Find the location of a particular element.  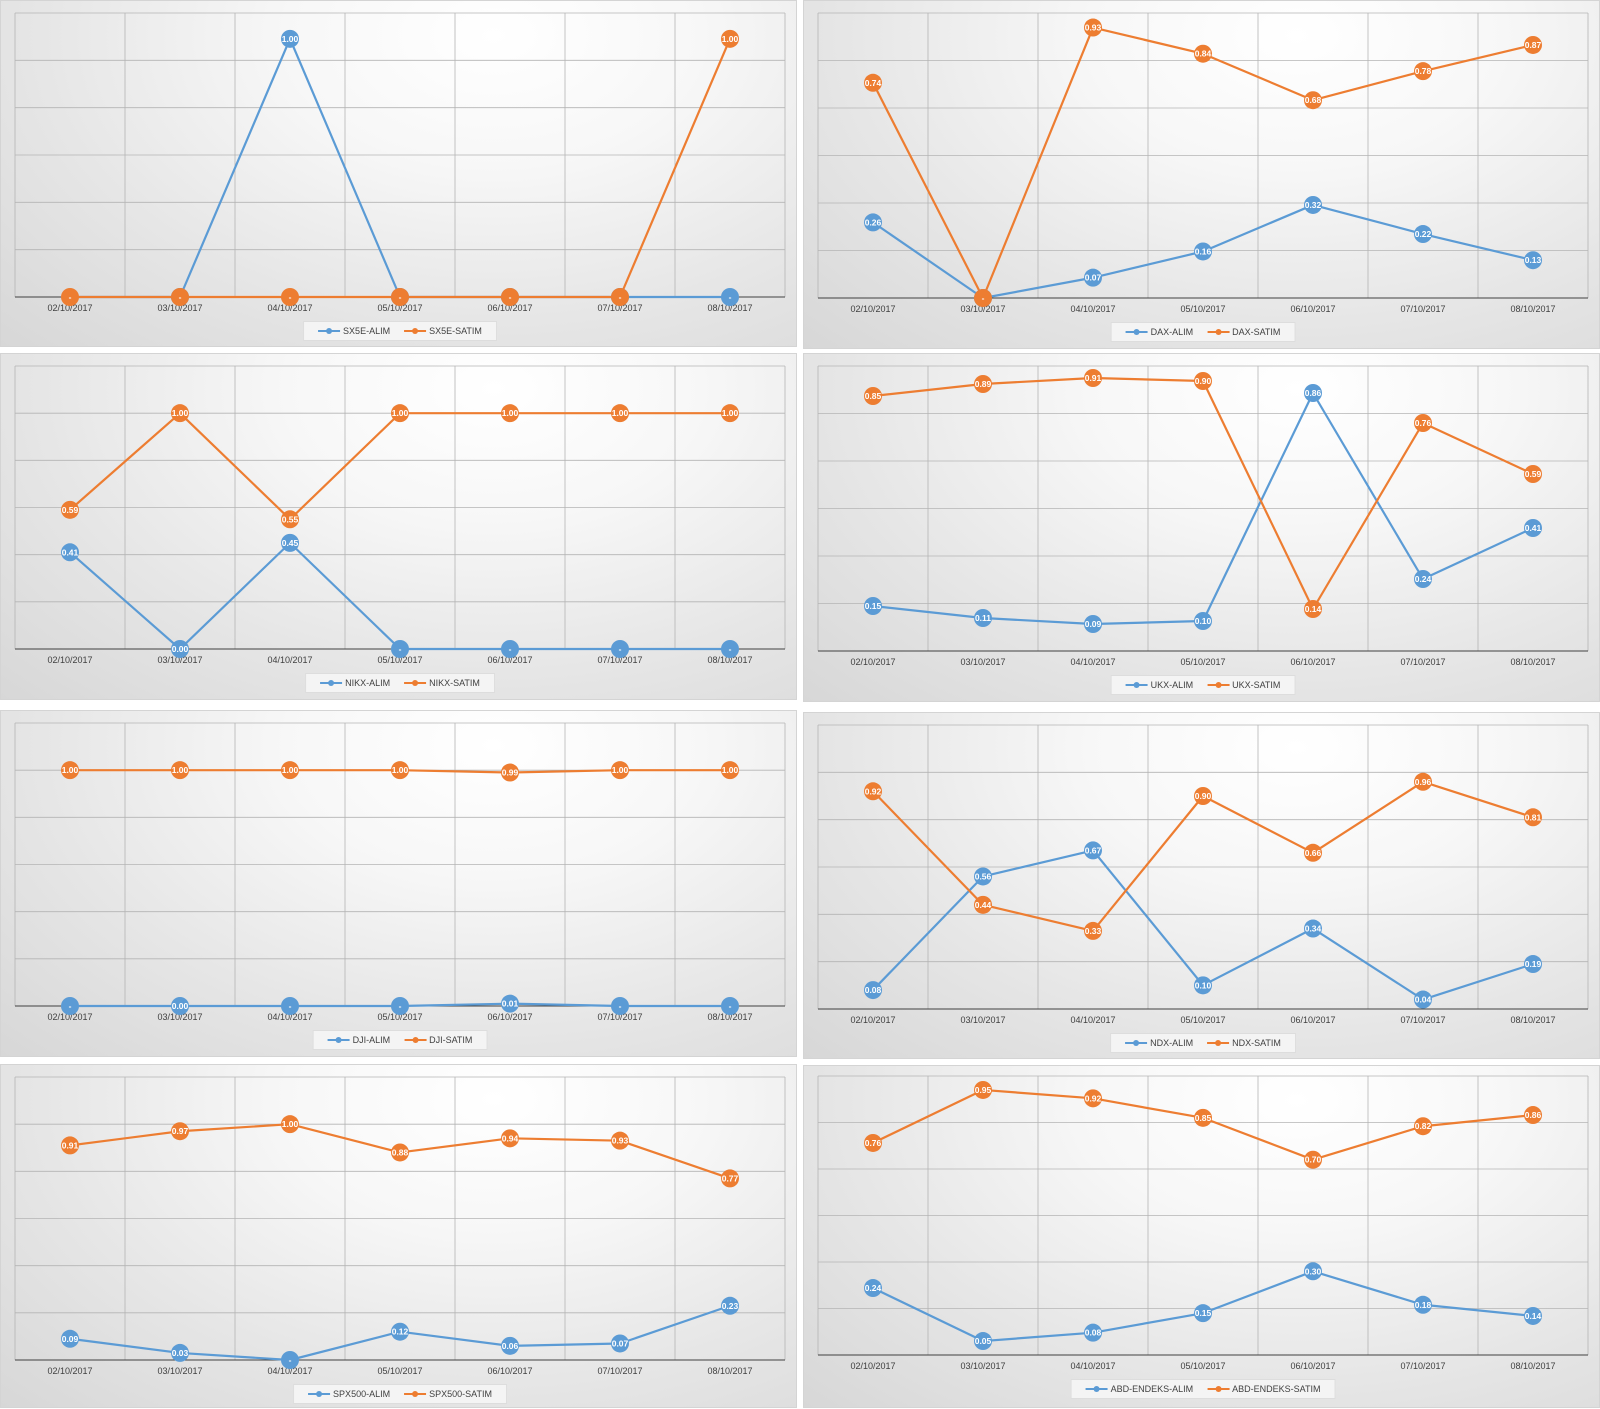

data-label: 0.15 is located at coordinates (873, 606).